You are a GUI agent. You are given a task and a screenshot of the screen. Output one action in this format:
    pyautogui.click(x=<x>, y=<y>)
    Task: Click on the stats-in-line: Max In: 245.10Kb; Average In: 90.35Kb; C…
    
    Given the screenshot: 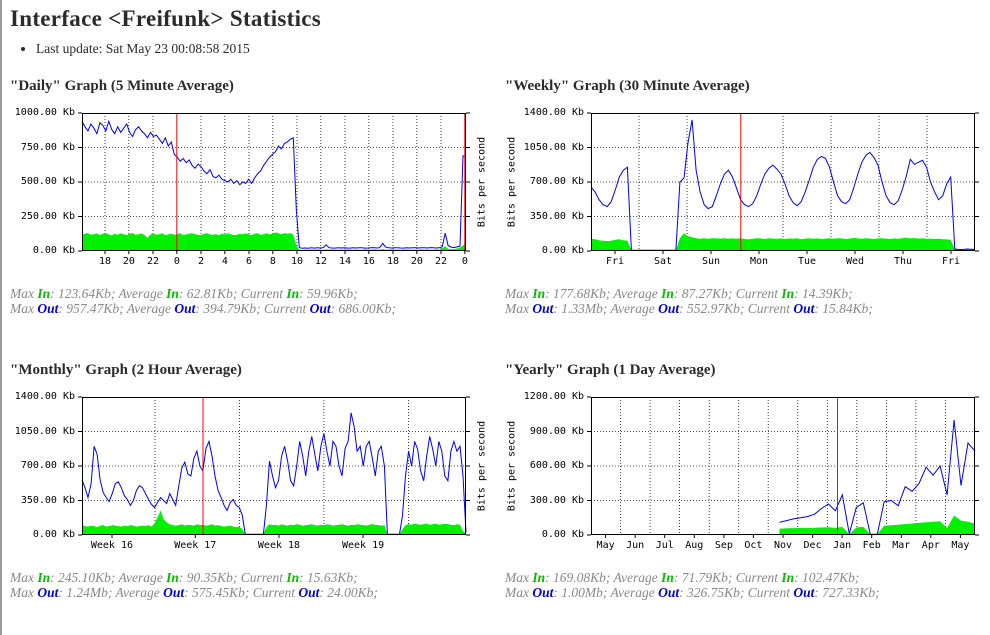 What is the action you would take?
    pyautogui.click(x=184, y=577)
    